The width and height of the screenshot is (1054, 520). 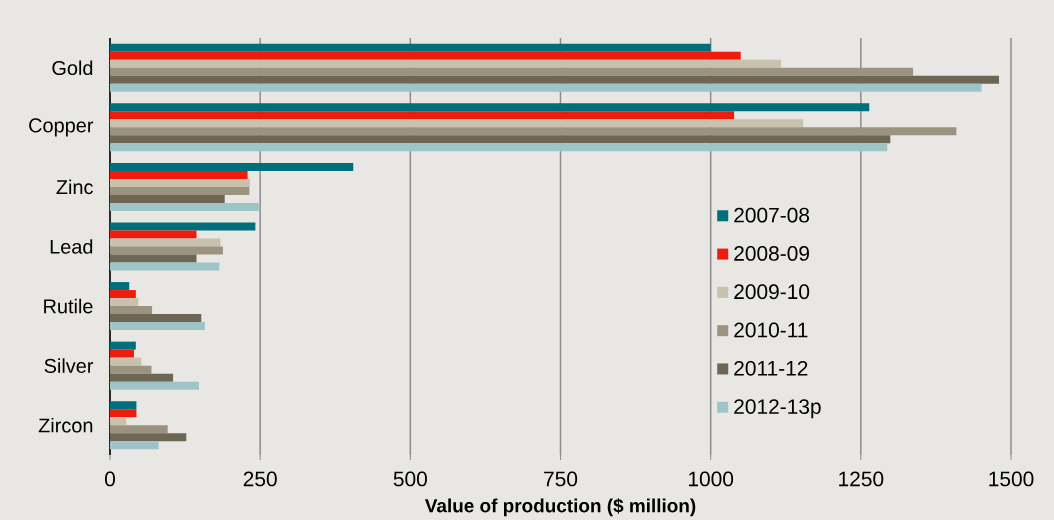 I want to click on x-tick-label: 500, so click(x=410, y=479).